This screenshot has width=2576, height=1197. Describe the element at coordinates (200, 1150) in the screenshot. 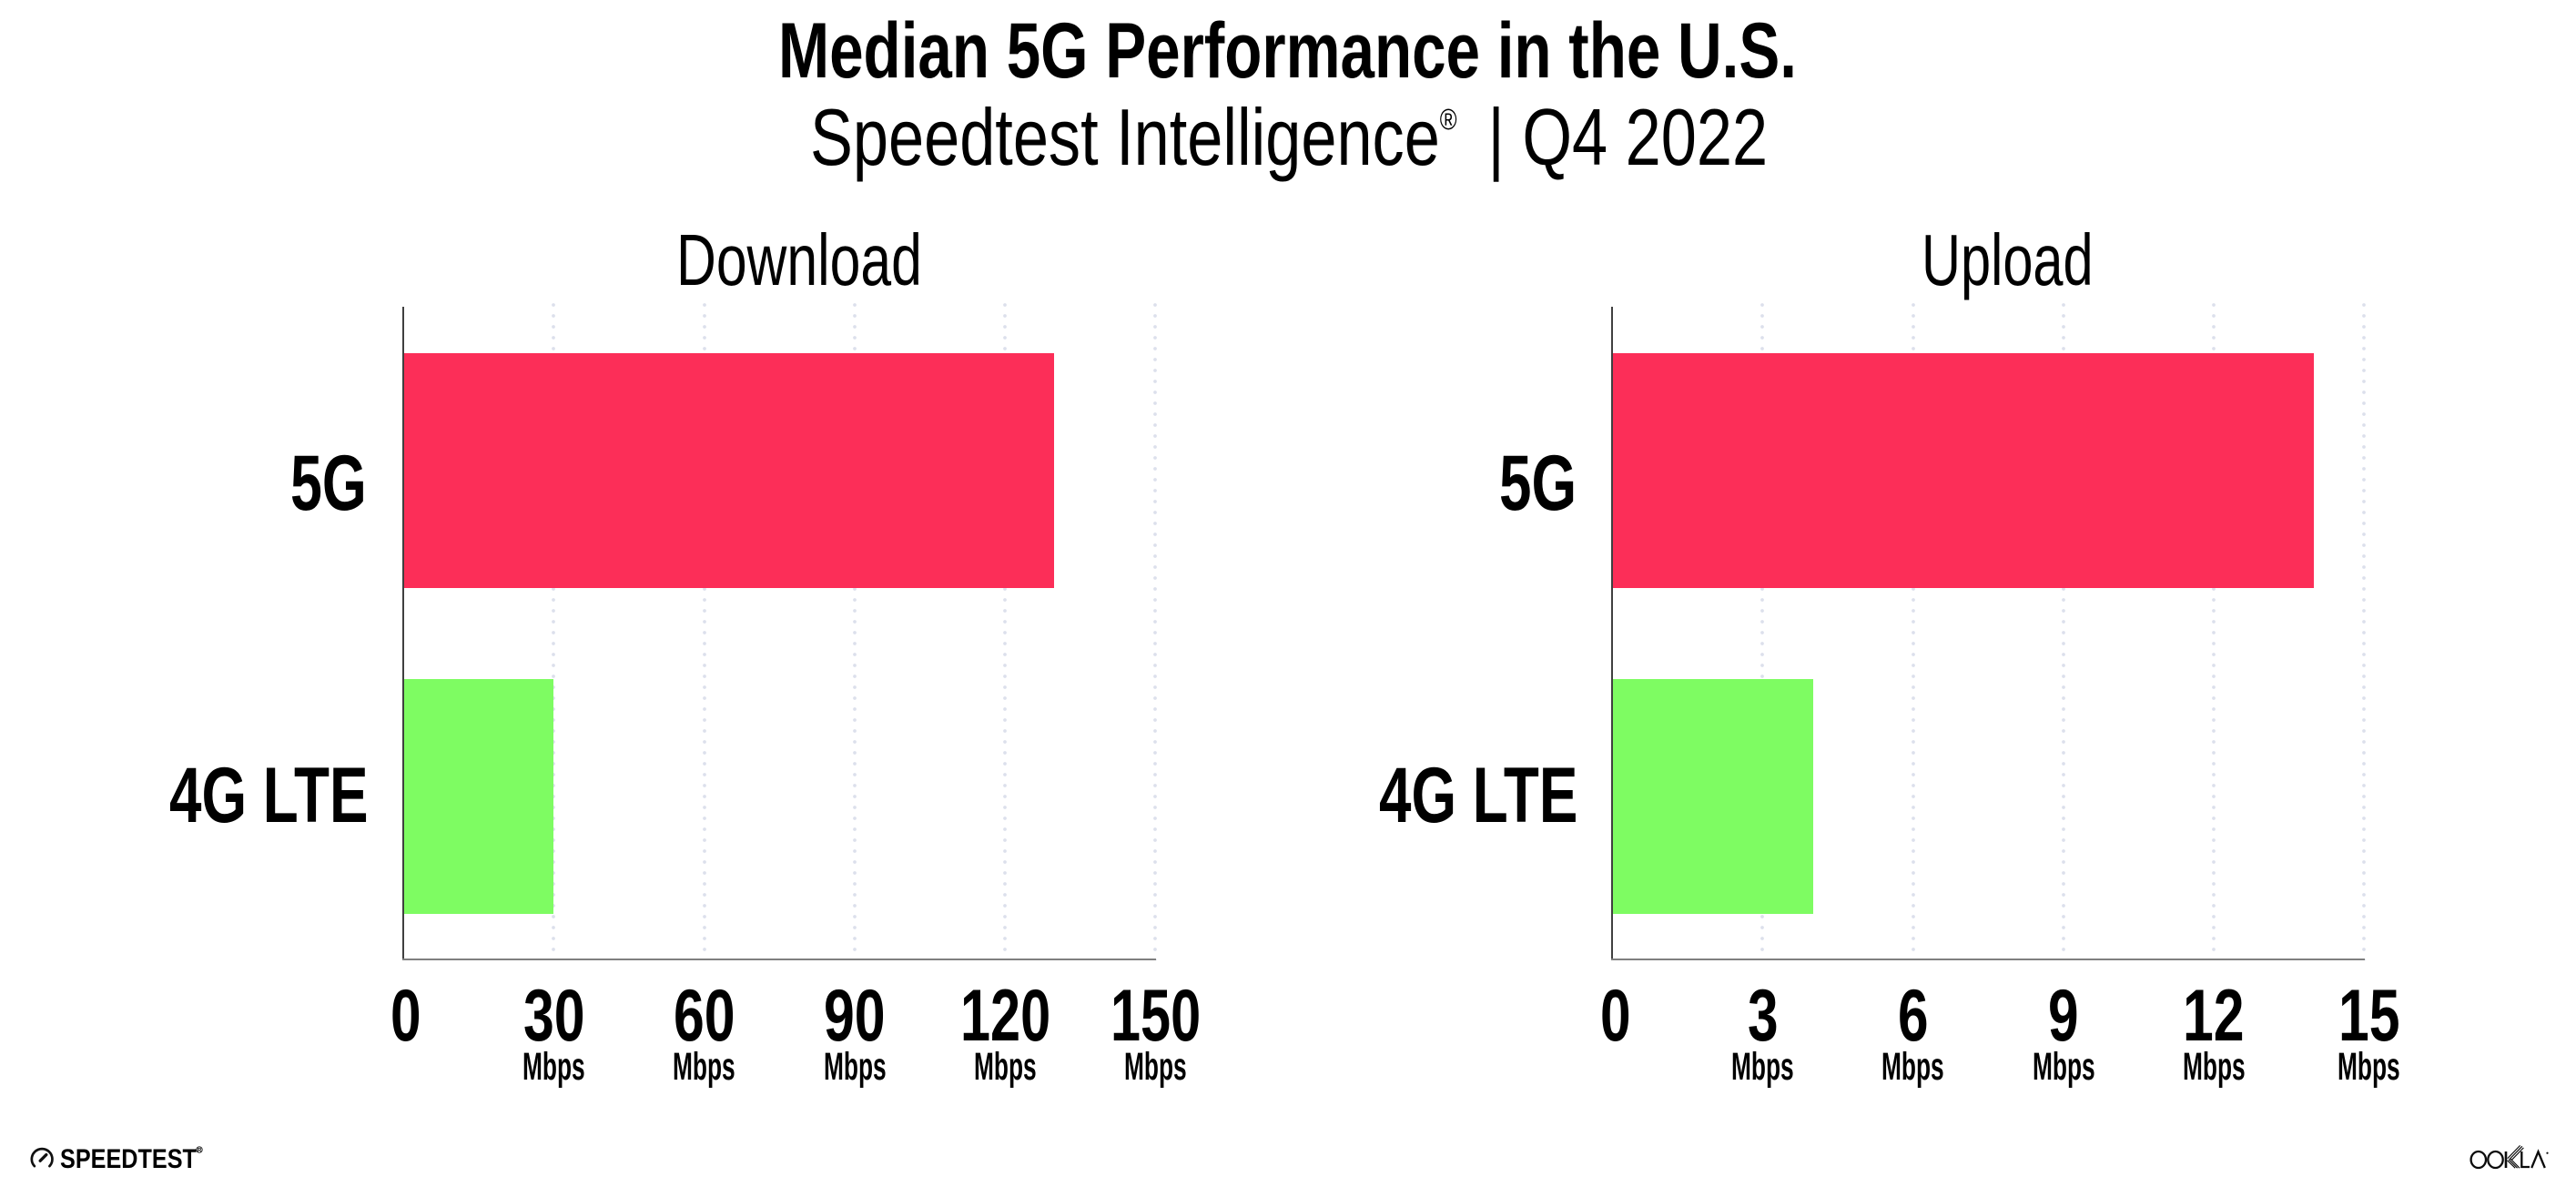

I see `svg-text: R` at that location.